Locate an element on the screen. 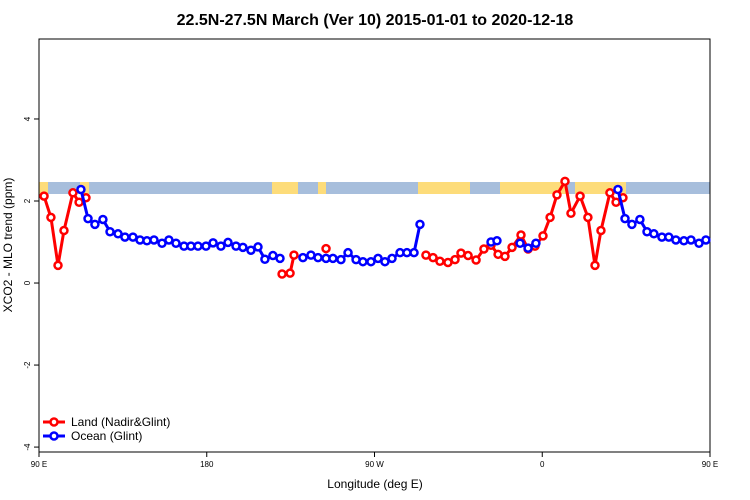  y-tick-label: -4 is located at coordinates (27, 447).